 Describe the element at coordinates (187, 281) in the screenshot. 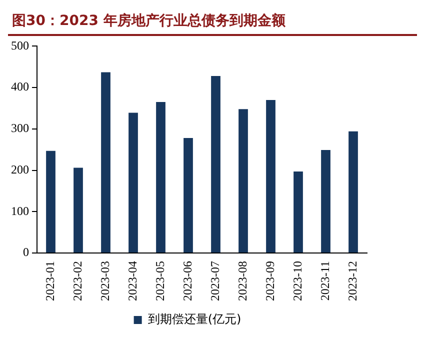

I see `x-tick-label: 2023-06` at that location.